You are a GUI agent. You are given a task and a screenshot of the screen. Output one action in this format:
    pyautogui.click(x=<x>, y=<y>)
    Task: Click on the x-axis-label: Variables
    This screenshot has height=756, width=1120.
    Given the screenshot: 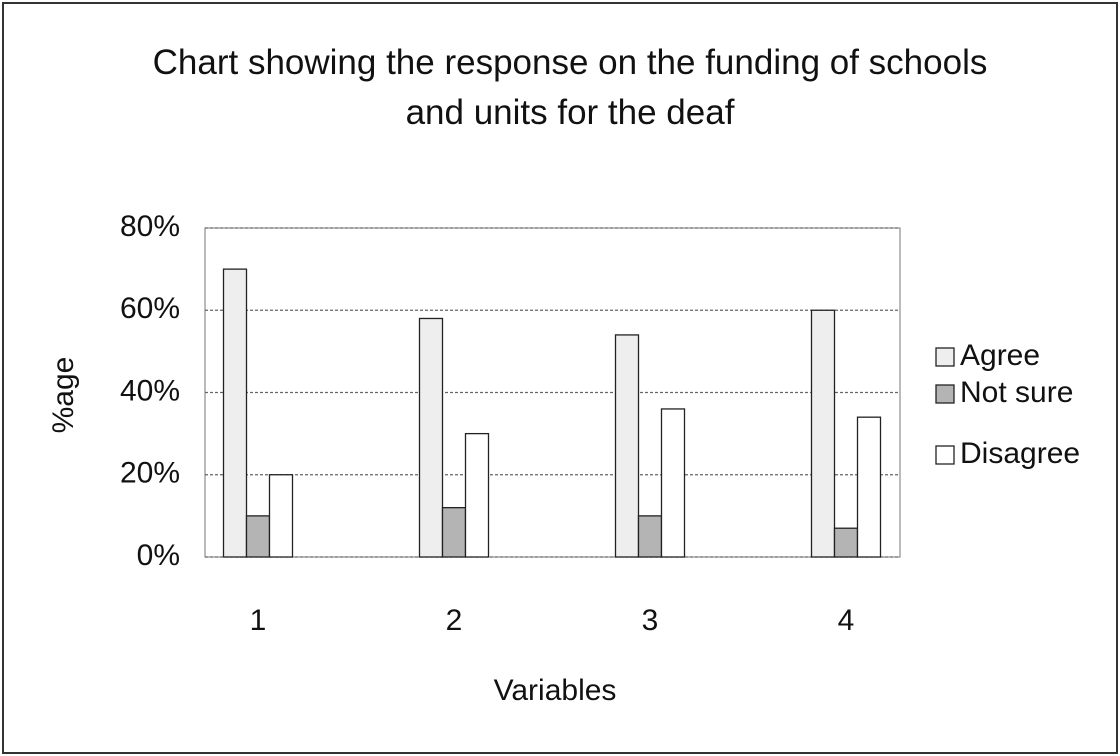 What is the action you would take?
    pyautogui.click(x=555, y=690)
    